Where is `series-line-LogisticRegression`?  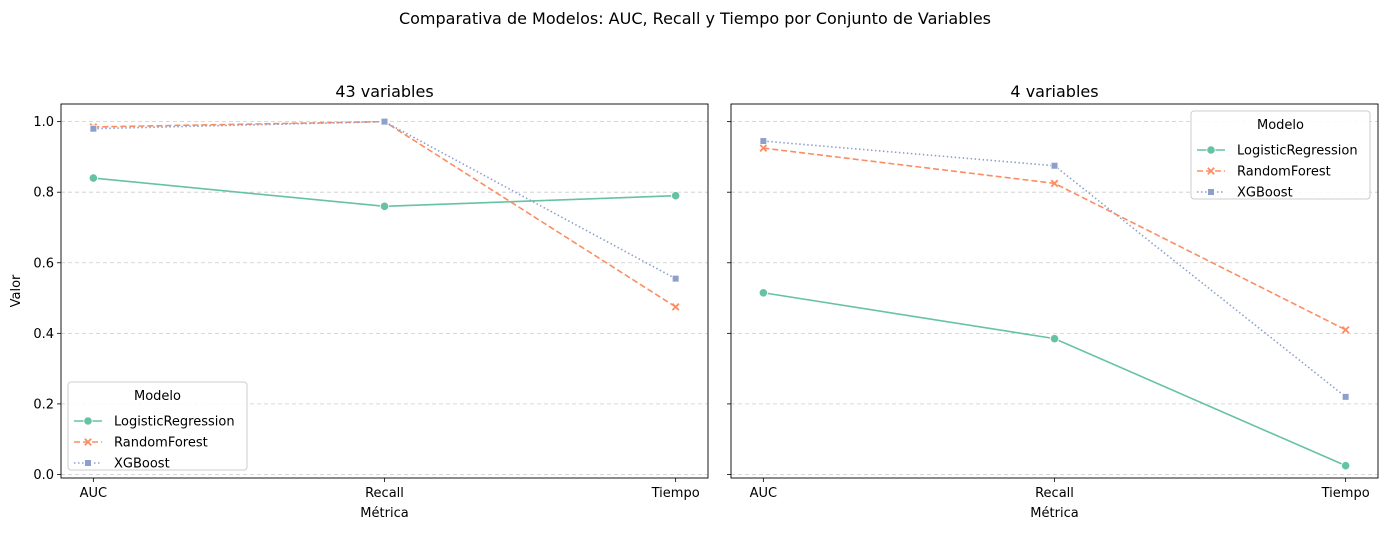
series-line-LogisticRegression is located at coordinates (1054, 379).